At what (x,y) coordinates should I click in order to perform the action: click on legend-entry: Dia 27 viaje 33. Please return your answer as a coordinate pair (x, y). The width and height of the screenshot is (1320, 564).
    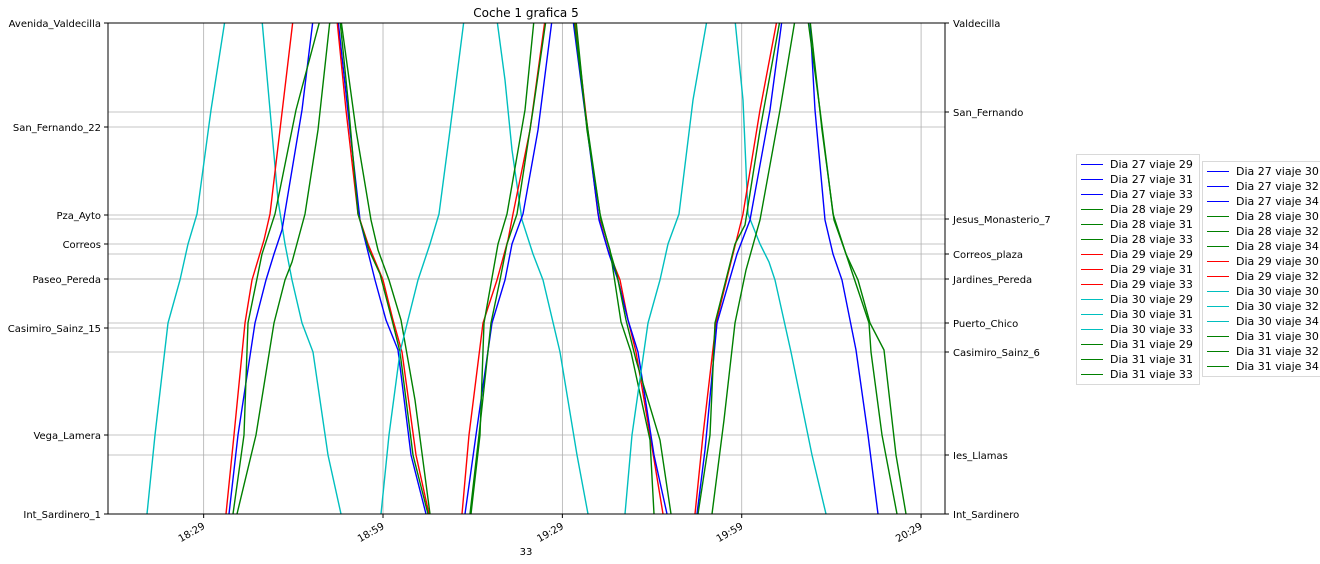
    Looking at the image, I should click on (1137, 194).